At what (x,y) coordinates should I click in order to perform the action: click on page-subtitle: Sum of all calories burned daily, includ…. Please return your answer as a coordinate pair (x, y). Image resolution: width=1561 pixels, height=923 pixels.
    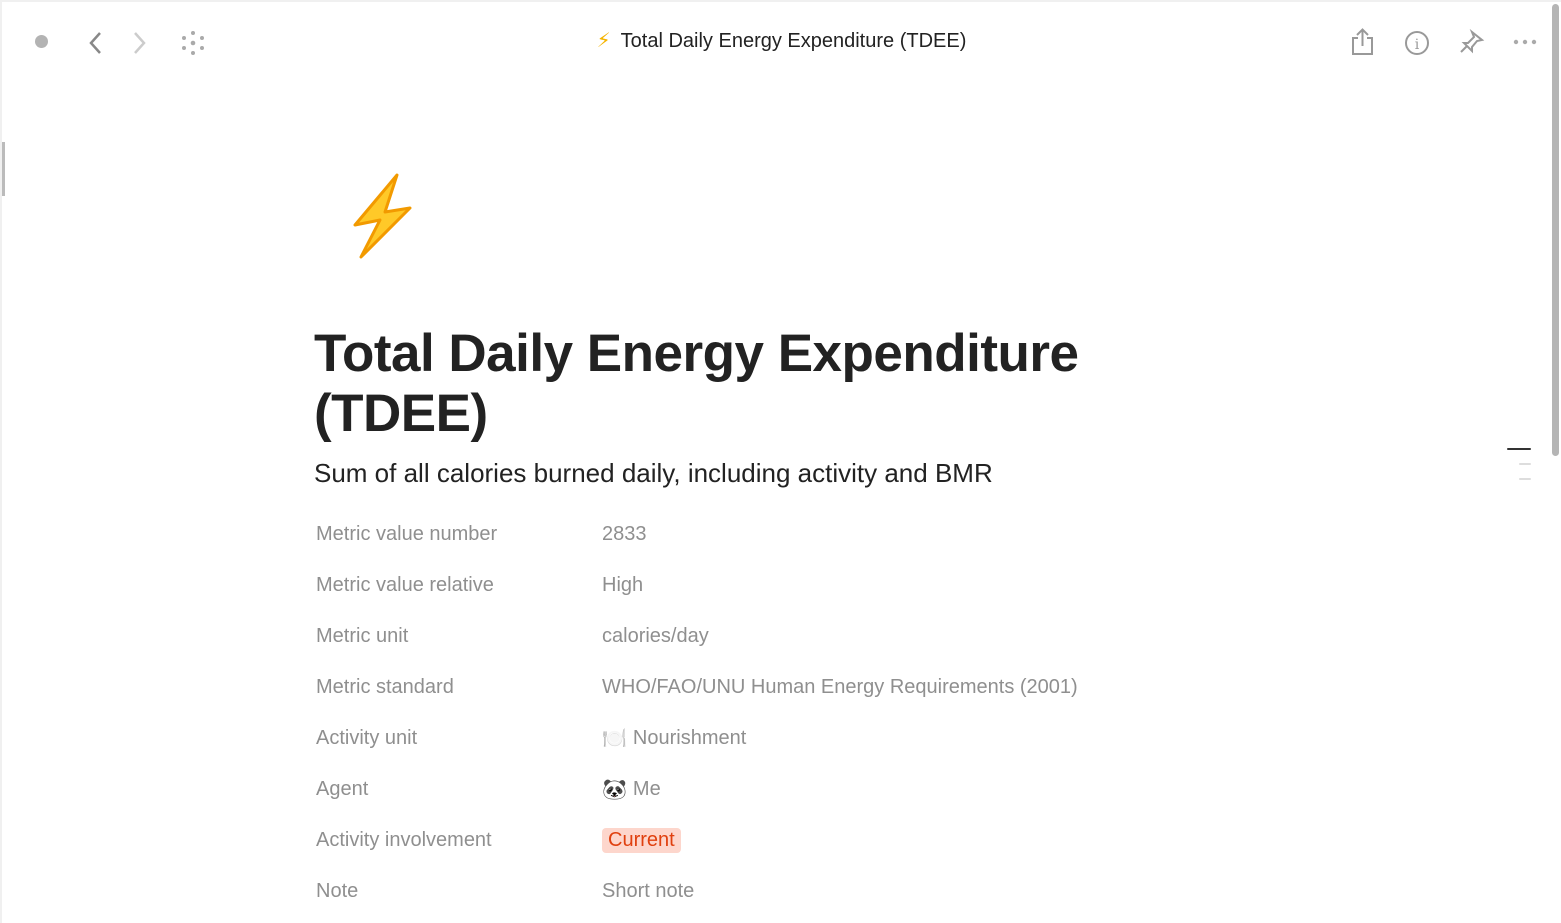
    Looking at the image, I should click on (653, 473).